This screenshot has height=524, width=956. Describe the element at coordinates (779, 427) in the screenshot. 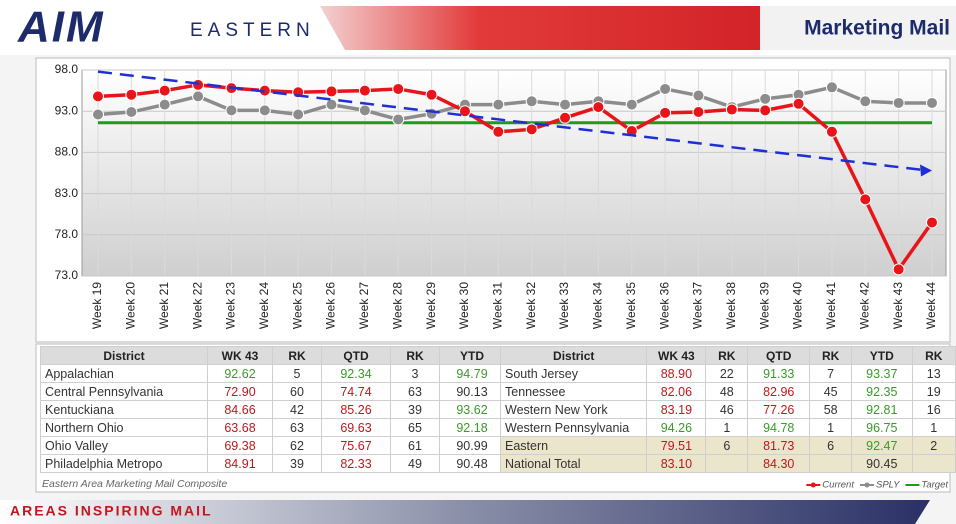

I see `cell: 94.78` at that location.